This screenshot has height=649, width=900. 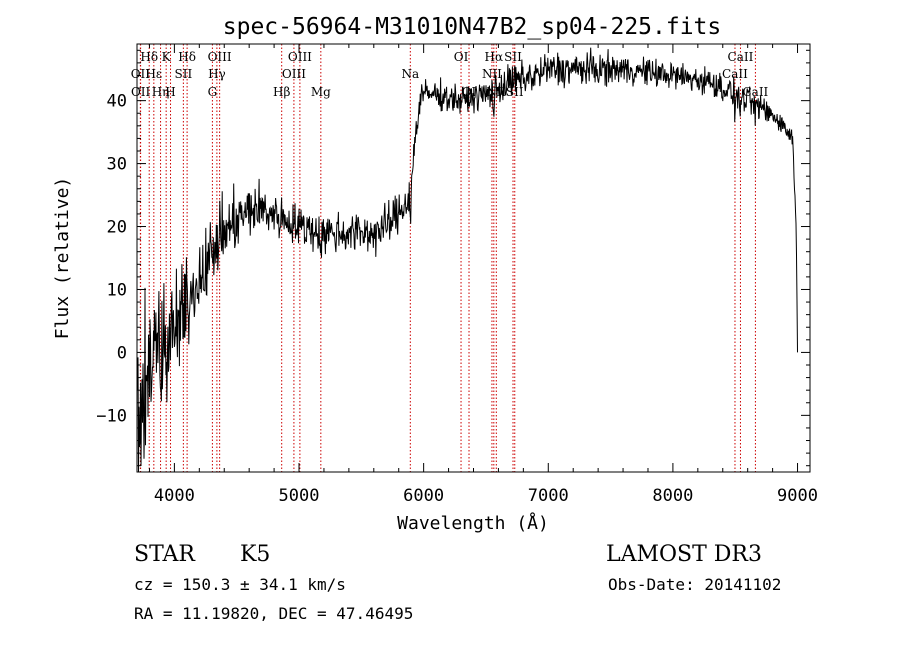 I want to click on y-tick-label: −10, so click(x=111, y=416).